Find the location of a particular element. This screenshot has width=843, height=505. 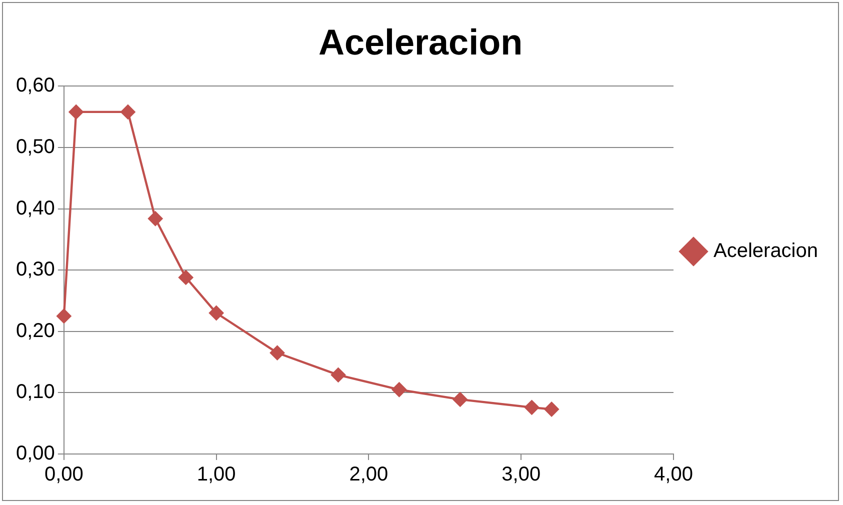

y-tick-label: 0,20 is located at coordinates (35, 331).